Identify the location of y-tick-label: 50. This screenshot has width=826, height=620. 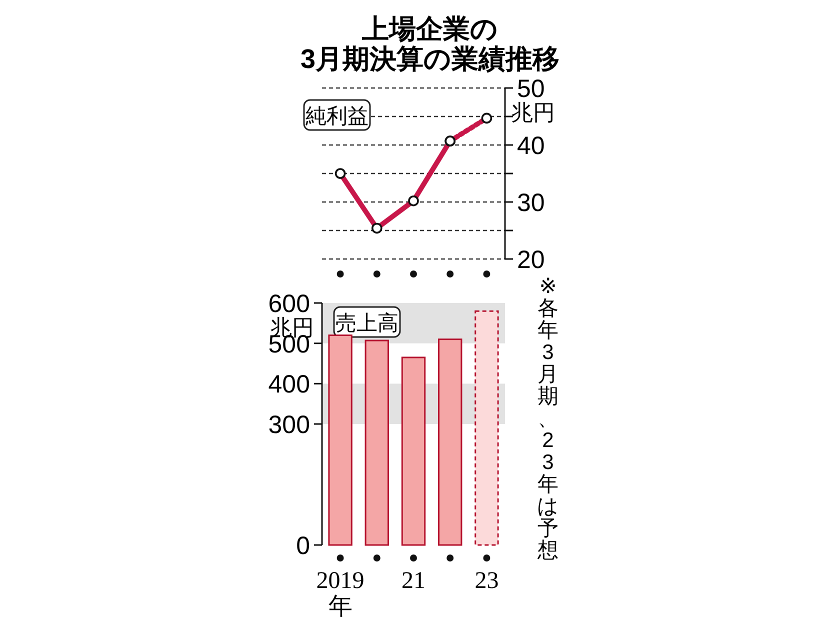
(531, 89).